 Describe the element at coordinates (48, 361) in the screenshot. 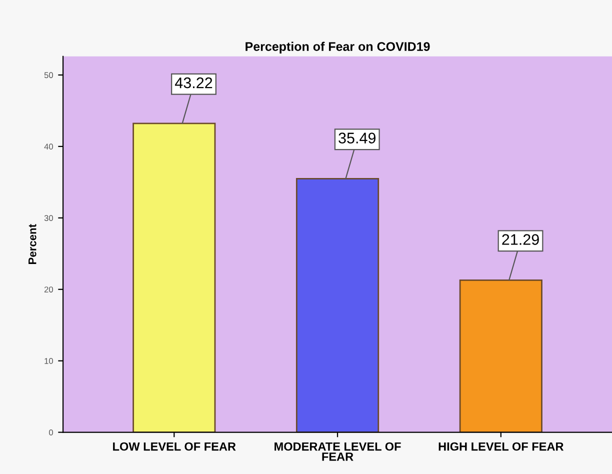

I see `y-tick-label: 10` at that location.